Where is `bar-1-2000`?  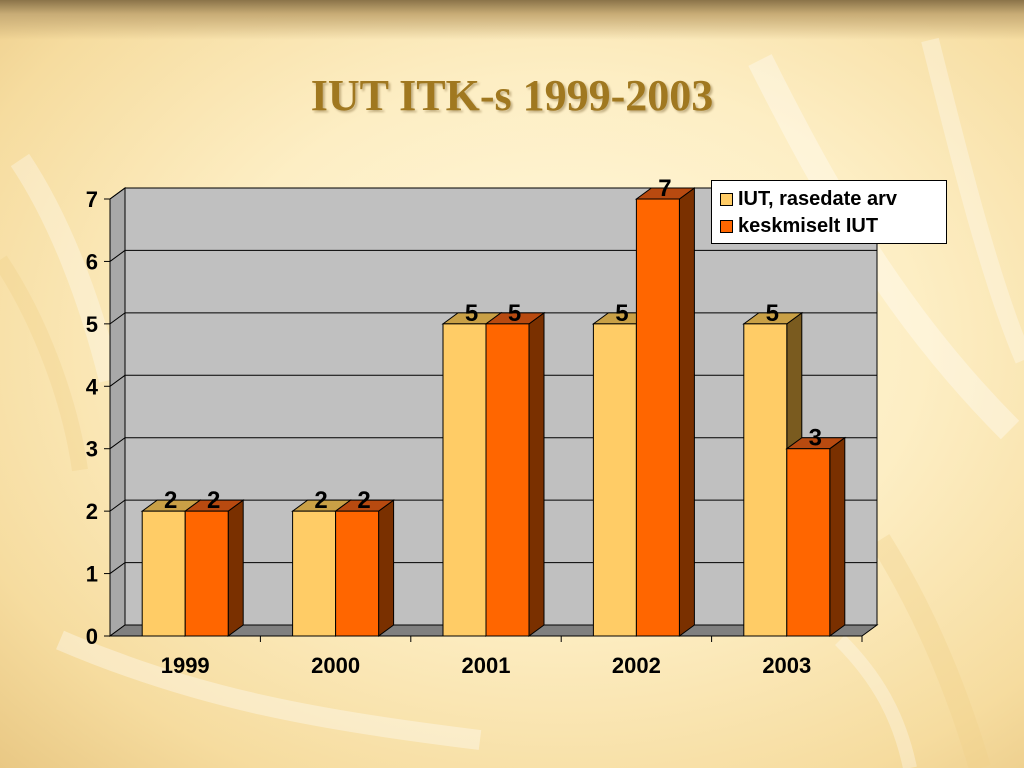
bar-1-2000 is located at coordinates (314, 573).